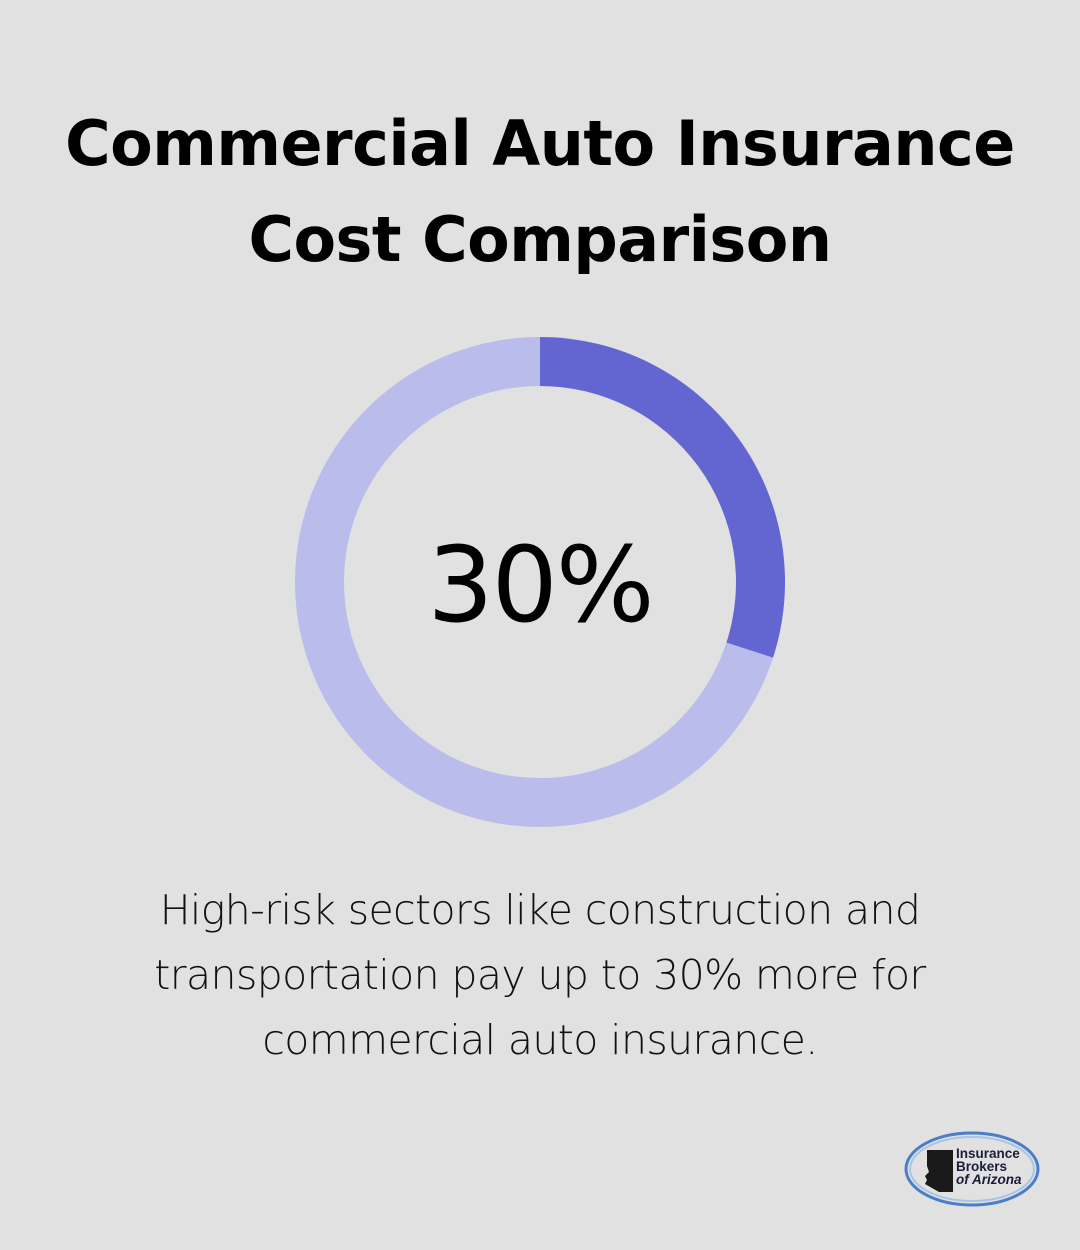  What do you see at coordinates (939, 1171) in the screenshot?
I see `arizona-map-icon` at bounding box center [939, 1171].